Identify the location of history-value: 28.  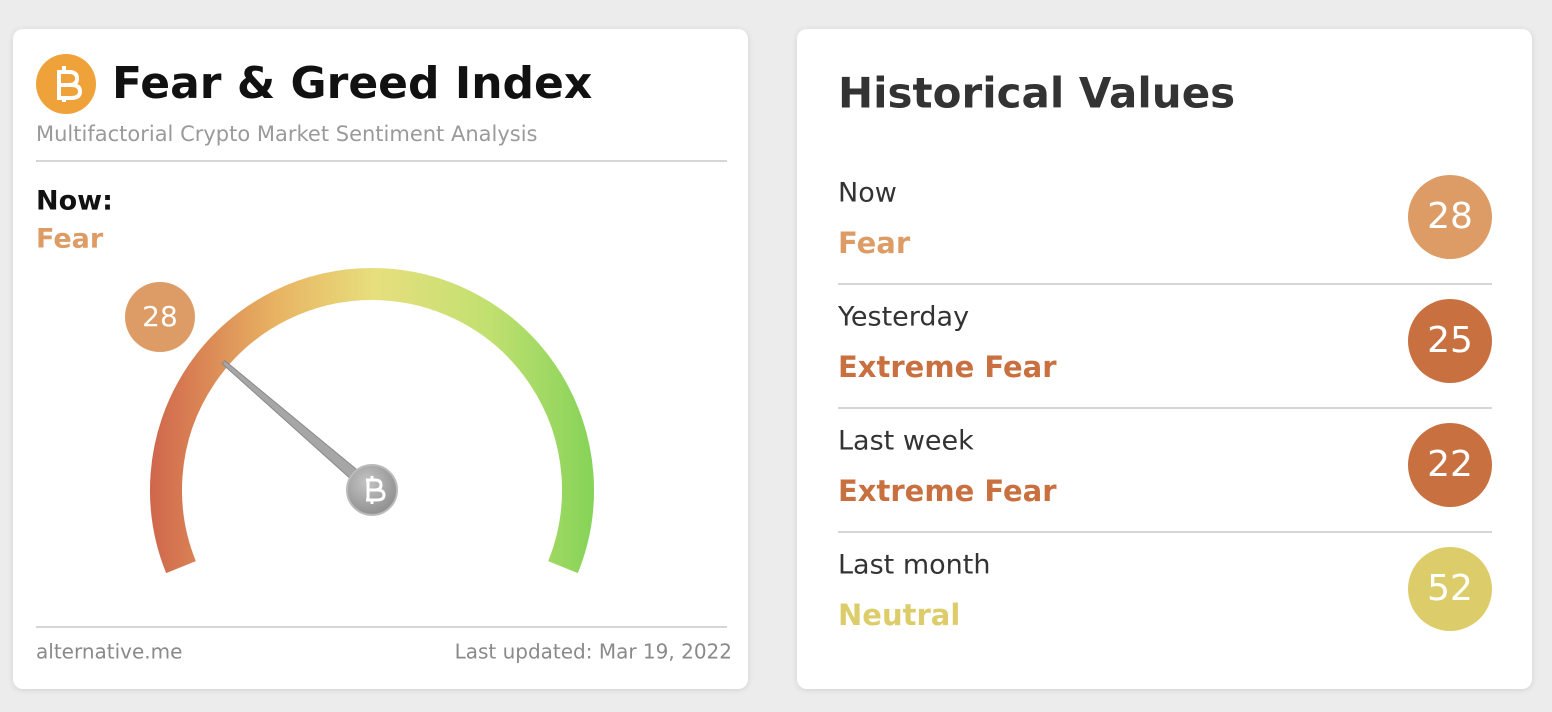
(1450, 216).